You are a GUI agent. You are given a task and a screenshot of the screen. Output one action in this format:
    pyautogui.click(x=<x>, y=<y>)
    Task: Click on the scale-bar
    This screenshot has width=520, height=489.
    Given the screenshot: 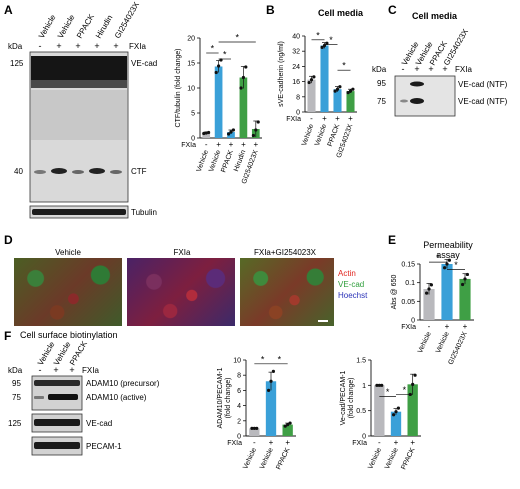 What is the action you would take?
    pyautogui.click(x=323, y=321)
    